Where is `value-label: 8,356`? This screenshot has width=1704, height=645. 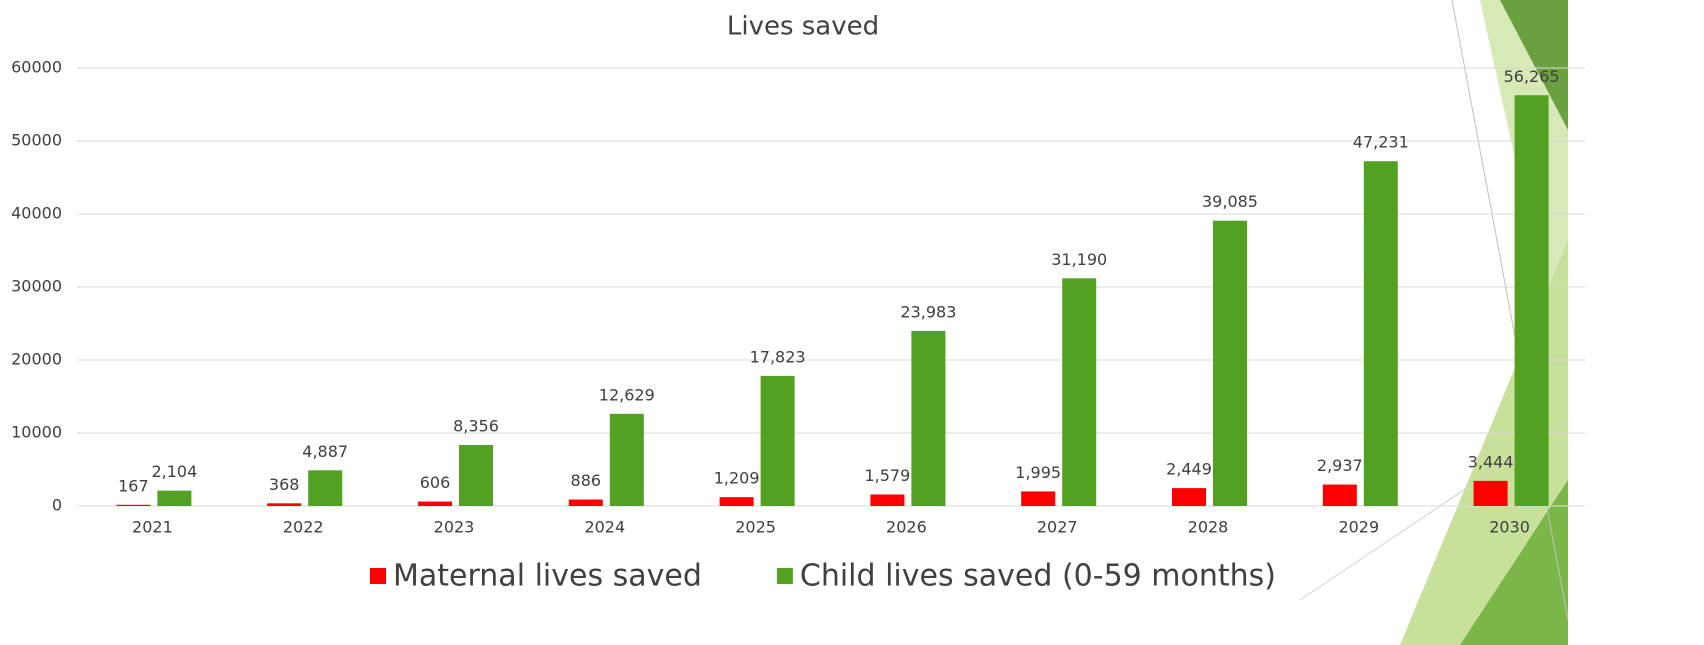 value-label: 8,356 is located at coordinates (476, 426).